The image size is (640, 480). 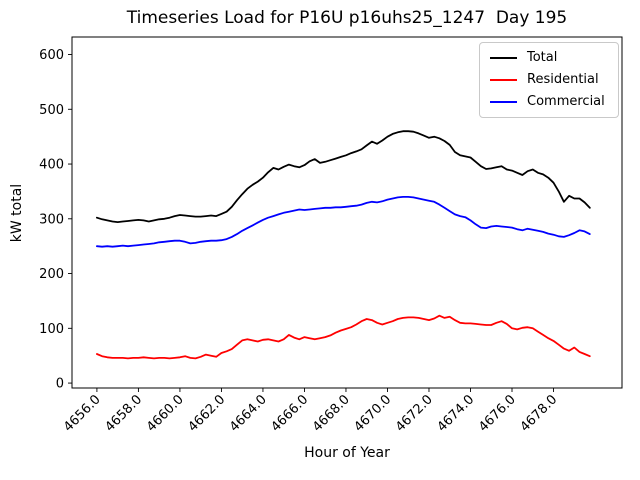 What do you see at coordinates (51, 329) in the screenshot?
I see `y-tick-label: 100` at bounding box center [51, 329].